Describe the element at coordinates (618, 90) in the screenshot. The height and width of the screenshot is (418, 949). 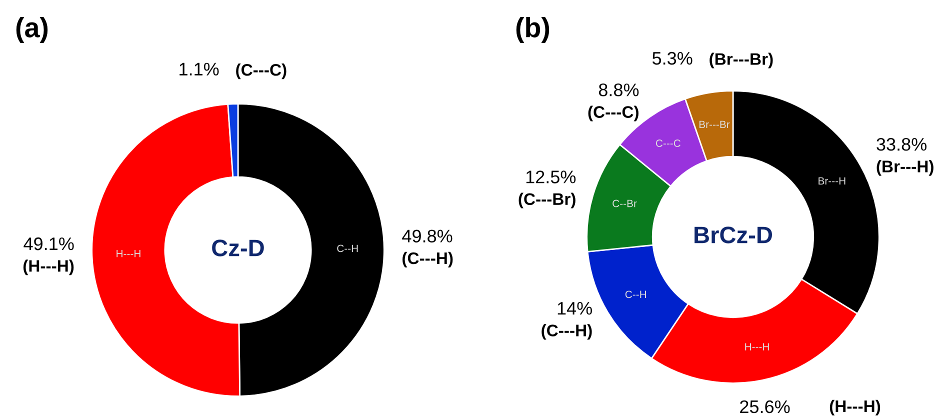
I see `data-label: 8.8%` at that location.